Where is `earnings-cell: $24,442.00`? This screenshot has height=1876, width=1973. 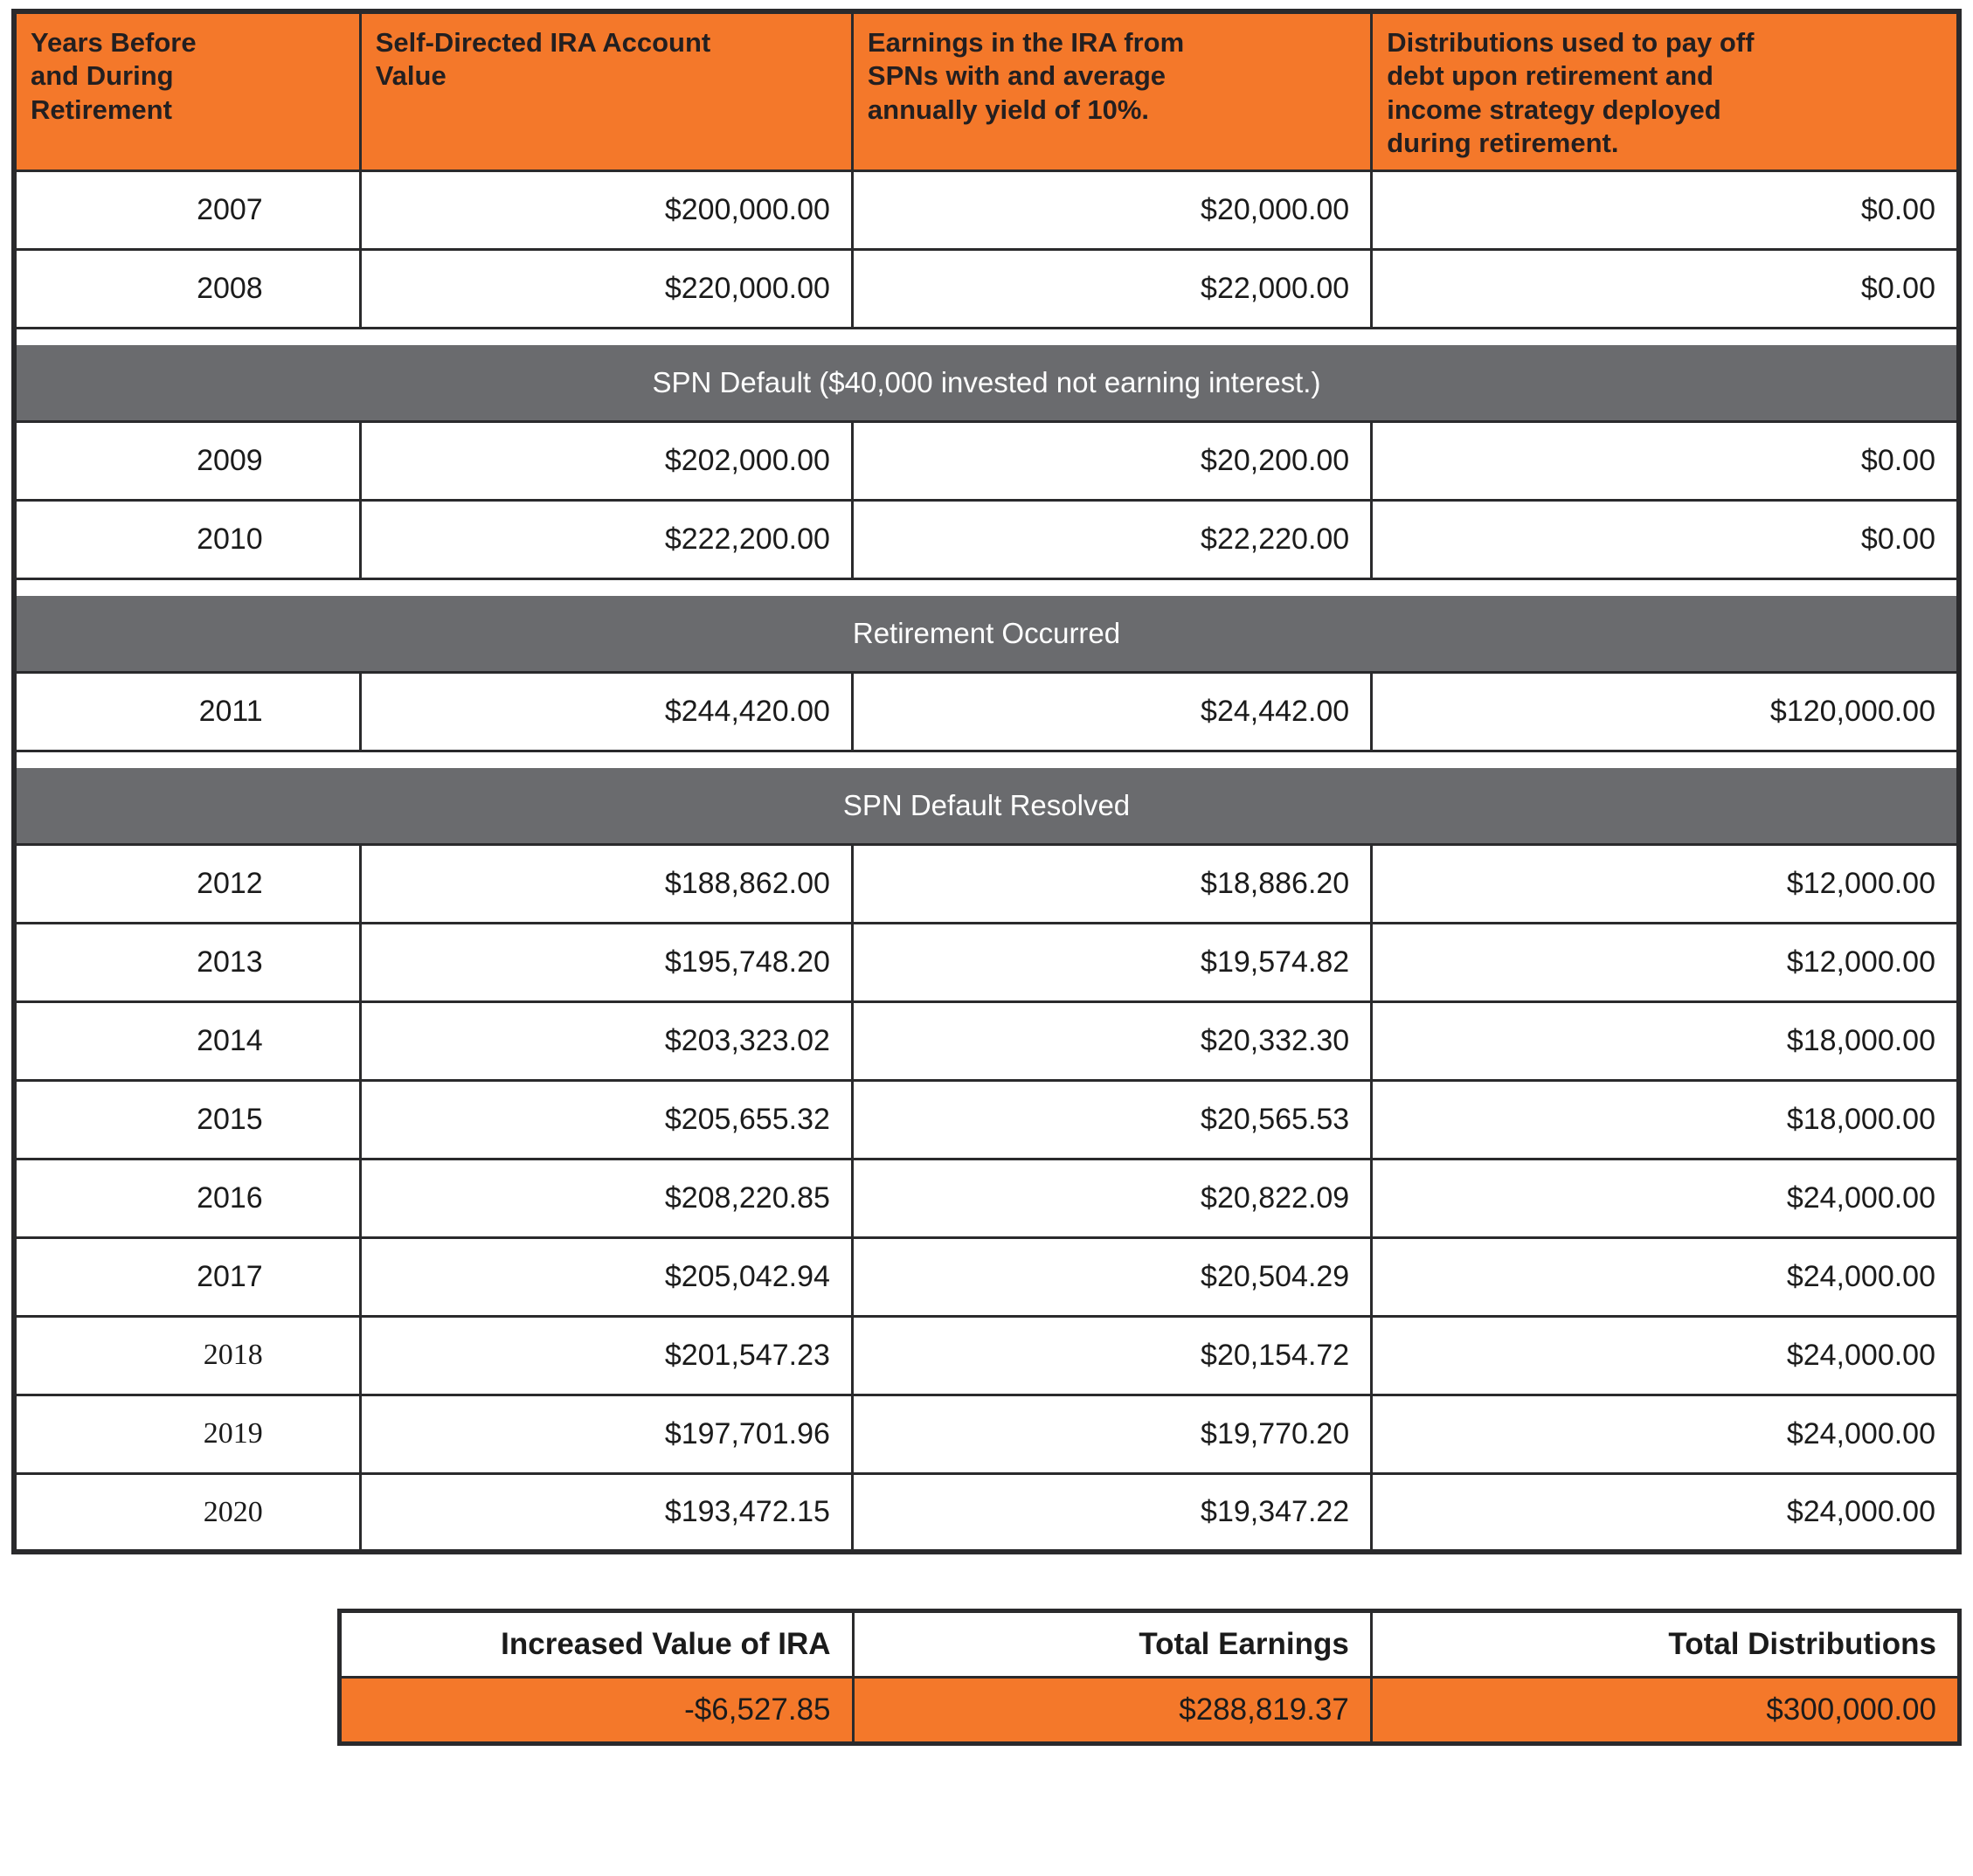 earnings-cell: $24,442.00 is located at coordinates (1112, 711).